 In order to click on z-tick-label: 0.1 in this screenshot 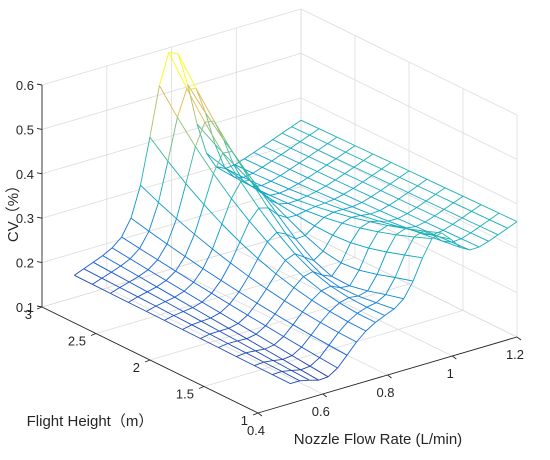, I will do `click(25, 307)`.